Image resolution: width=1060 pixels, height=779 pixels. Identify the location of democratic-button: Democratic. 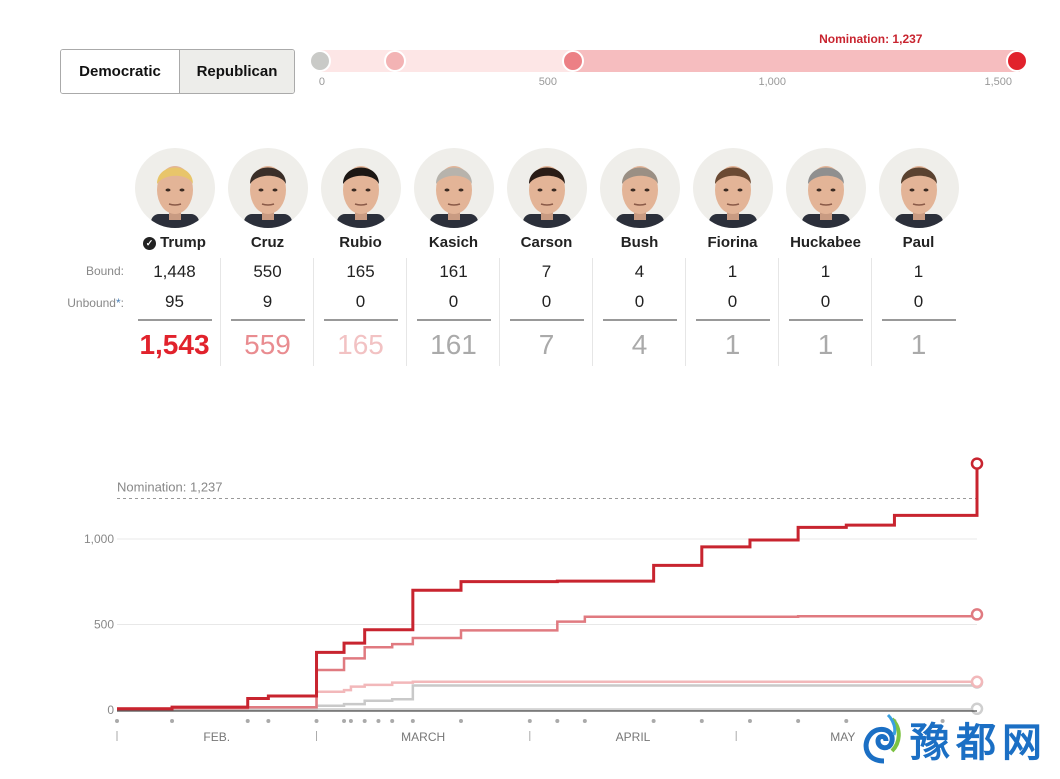
(120, 71).